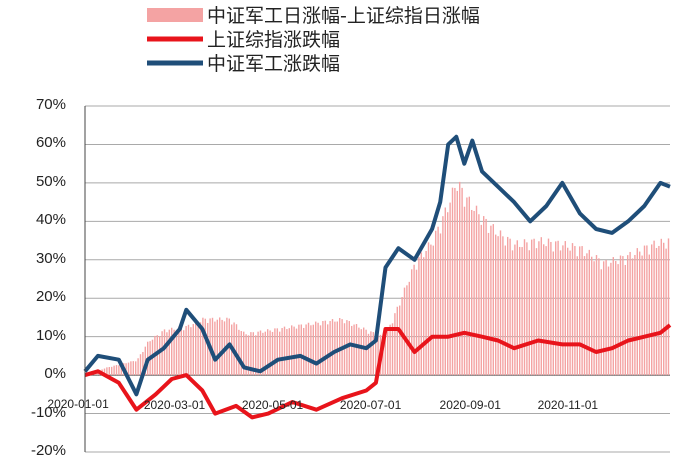 The image size is (680, 461). What do you see at coordinates (272, 405) in the screenshot?
I see `x-tick-label: 2020-05-01` at bounding box center [272, 405].